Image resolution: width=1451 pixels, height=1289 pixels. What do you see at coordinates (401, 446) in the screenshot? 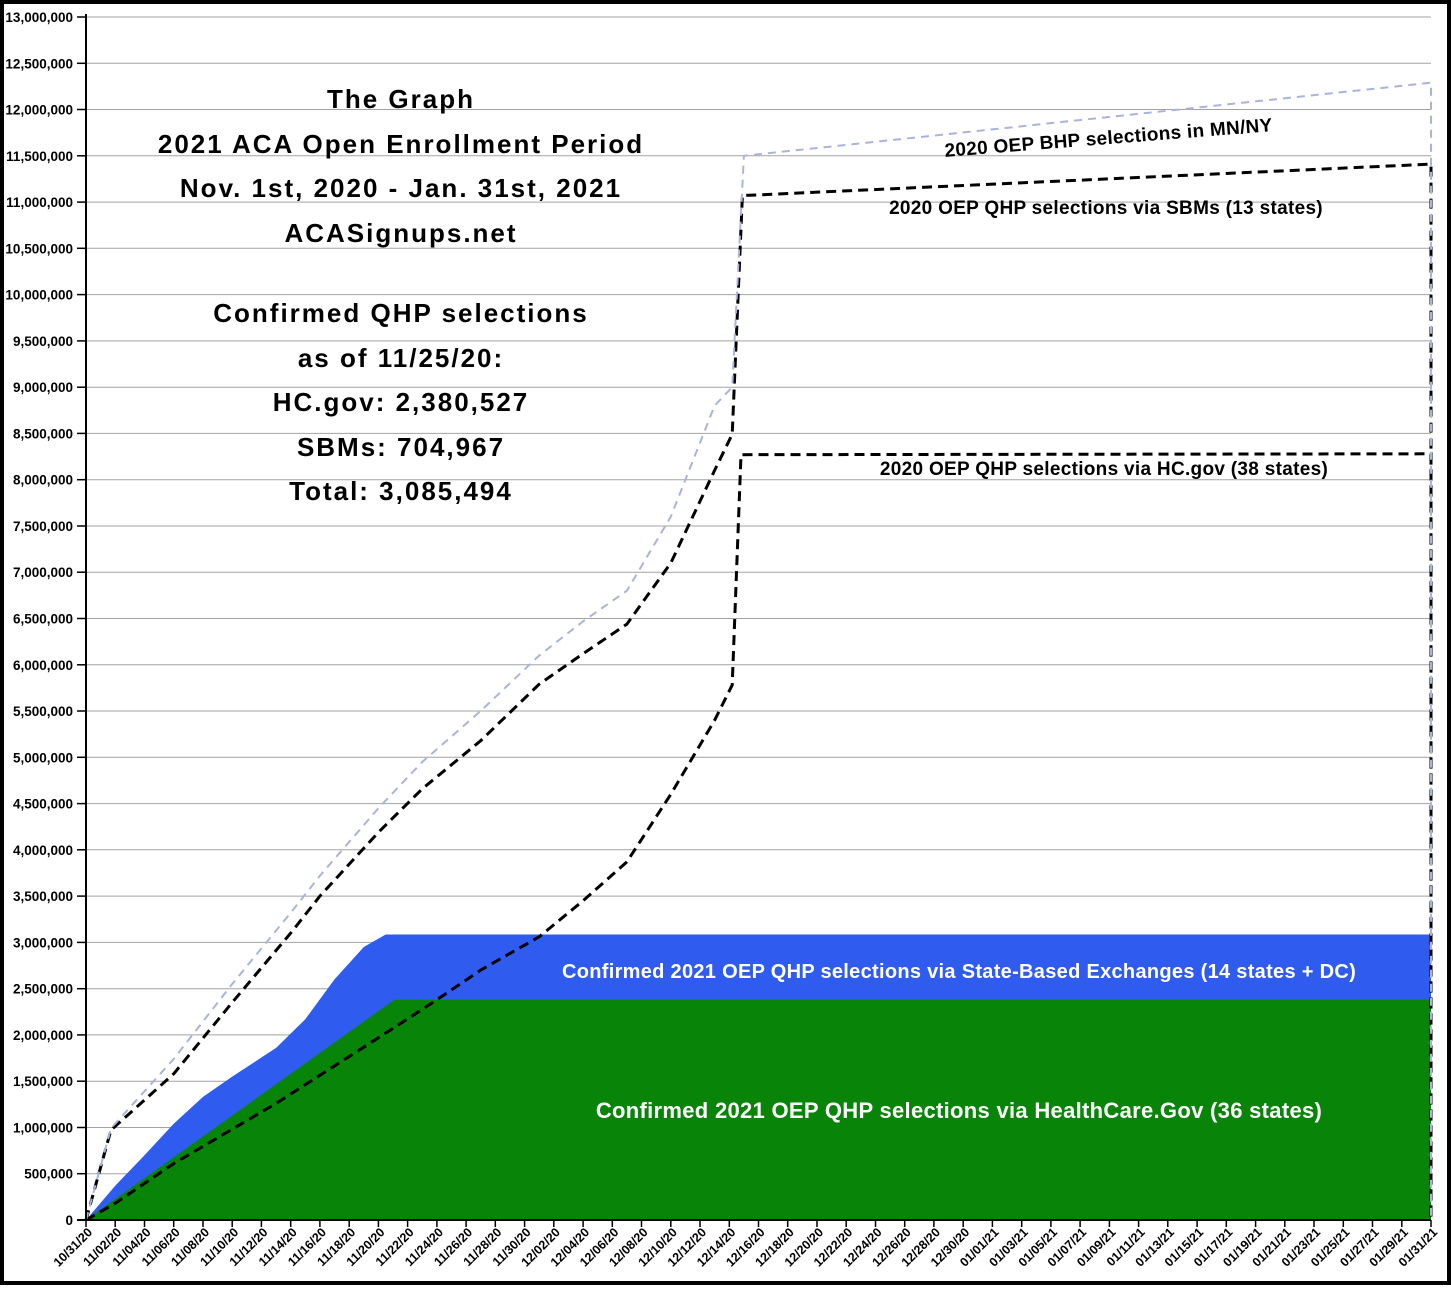
I see `stats-sbm: SBMs: 704,967` at bounding box center [401, 446].